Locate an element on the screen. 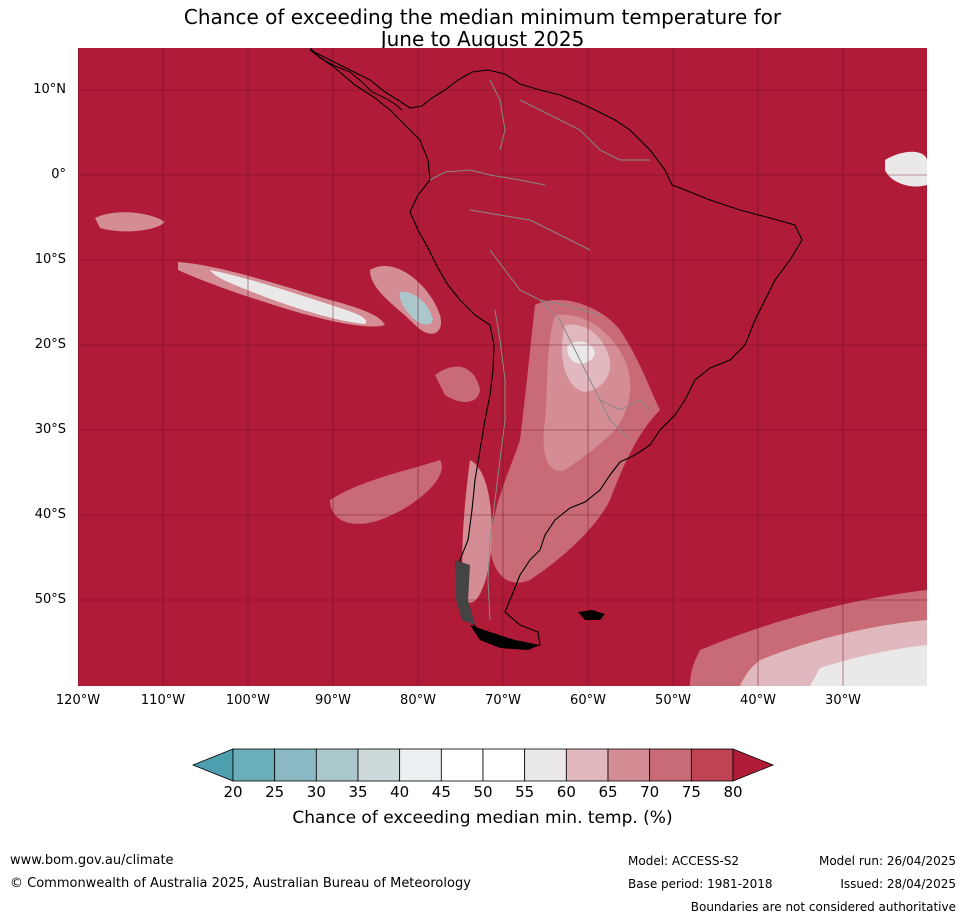  colorbar-tick-label: 30 is located at coordinates (316, 792).